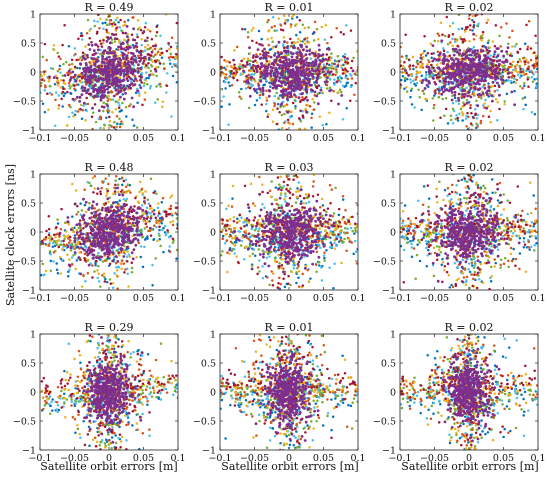 This screenshot has width=550, height=477. I want to click on x-tick-label: −0.1, so click(39, 138).